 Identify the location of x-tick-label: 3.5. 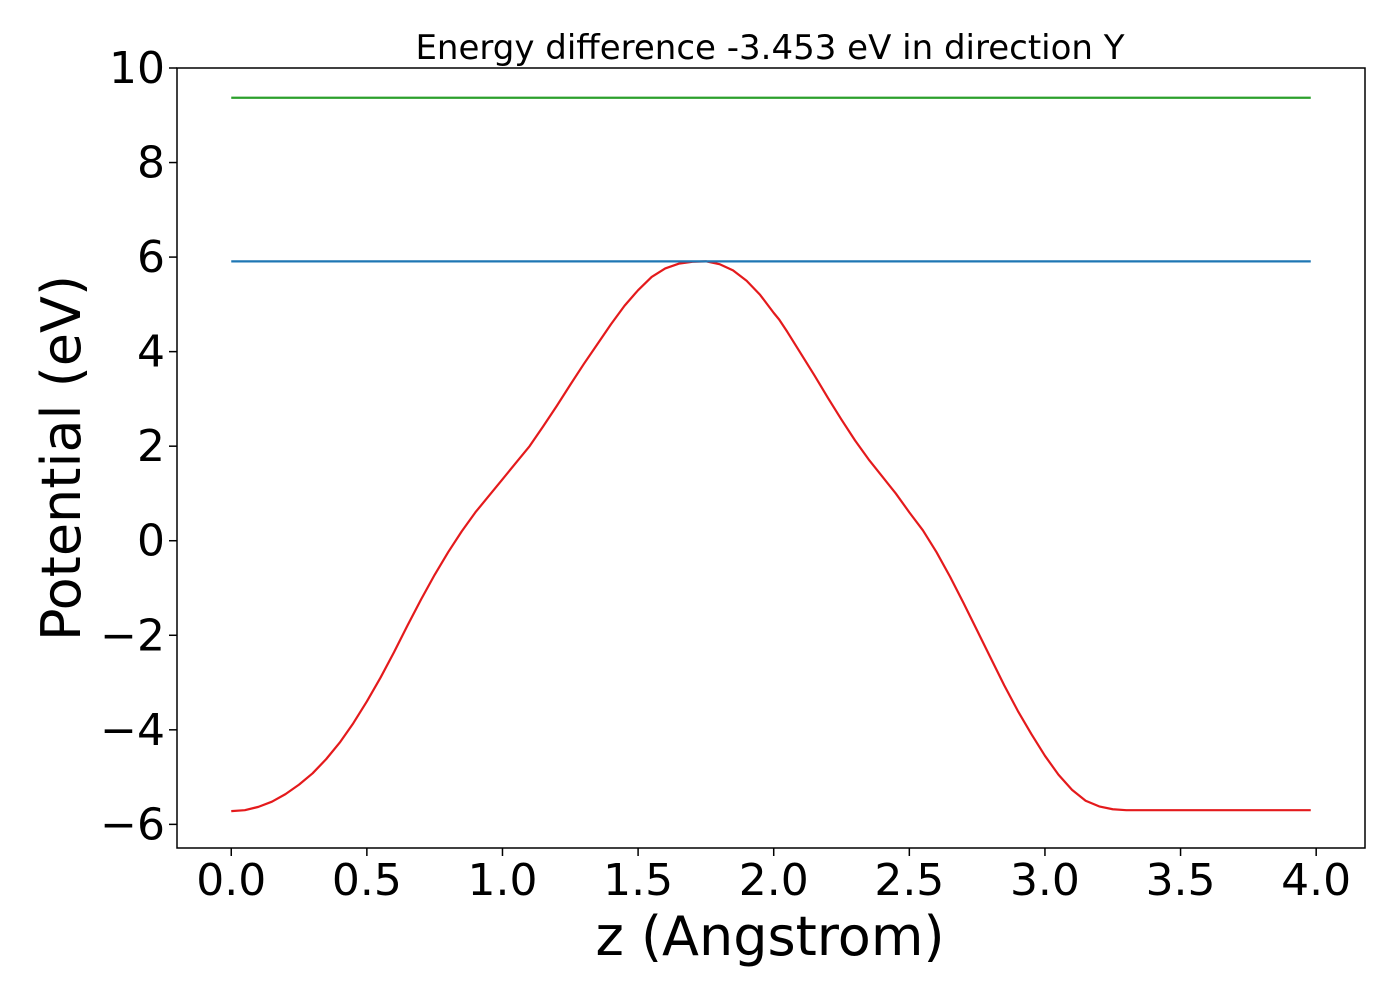
(1181, 880).